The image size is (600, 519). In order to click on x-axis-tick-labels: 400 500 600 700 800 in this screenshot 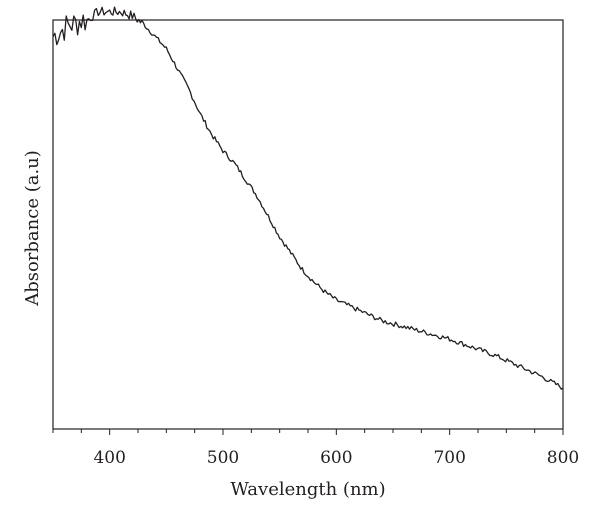, I will do `click(336, 458)`.